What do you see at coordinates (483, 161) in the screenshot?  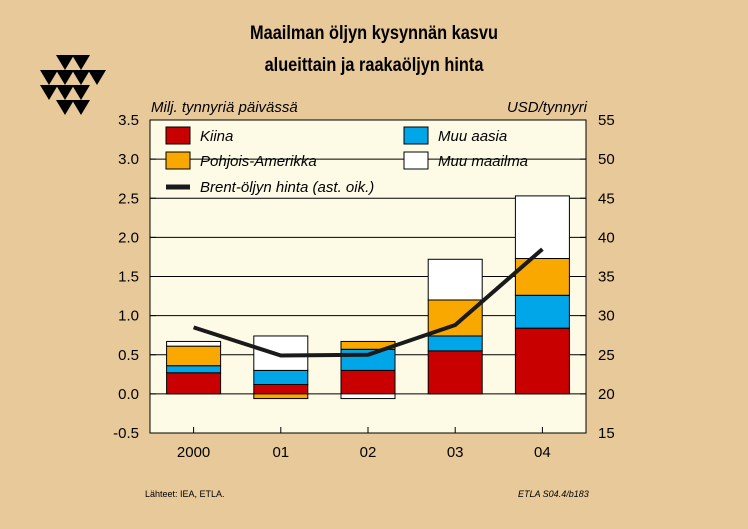 I see `legend-label-muu_maailma: Muu maailma` at bounding box center [483, 161].